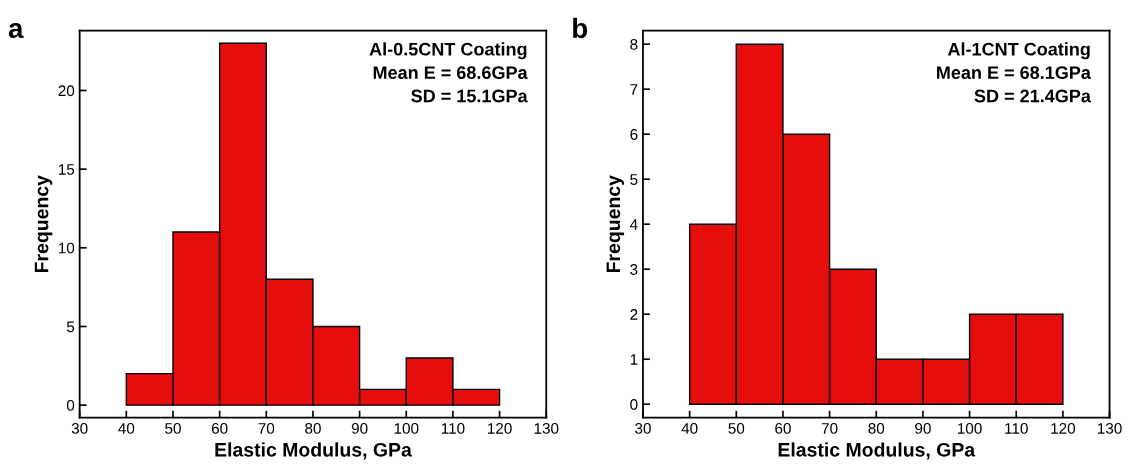 This screenshot has width=1138, height=472. What do you see at coordinates (66, 169) in the screenshot?
I see `y-tick-label: 15` at bounding box center [66, 169].